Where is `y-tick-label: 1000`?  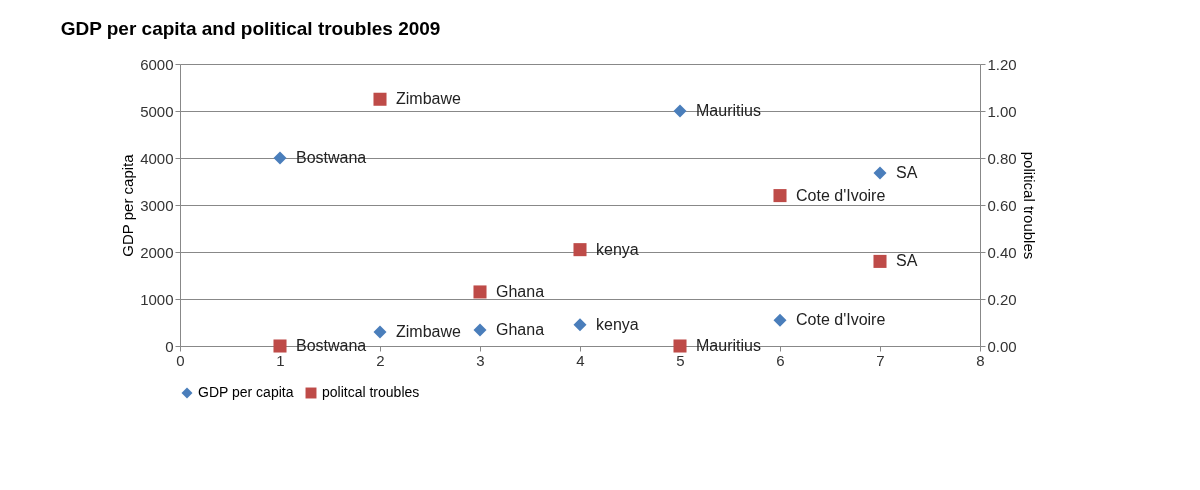 y-tick-label: 1000 is located at coordinates (157, 299).